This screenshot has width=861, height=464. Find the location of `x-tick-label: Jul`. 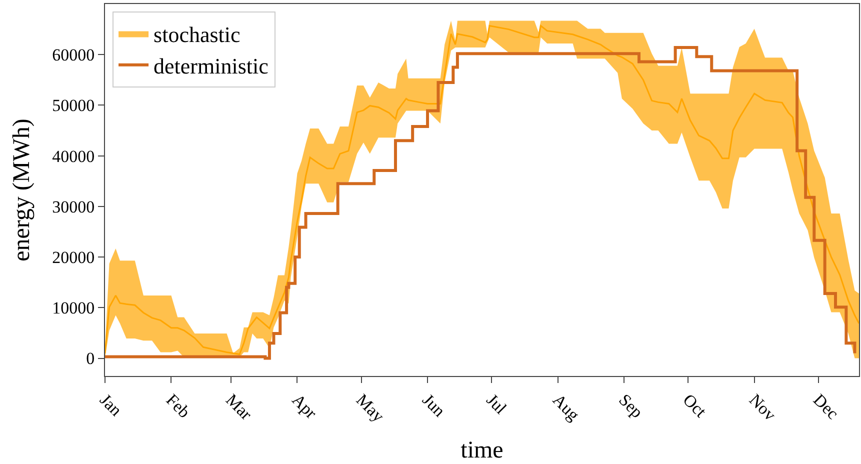

x-tick-label: Jul is located at coordinates (496, 404).